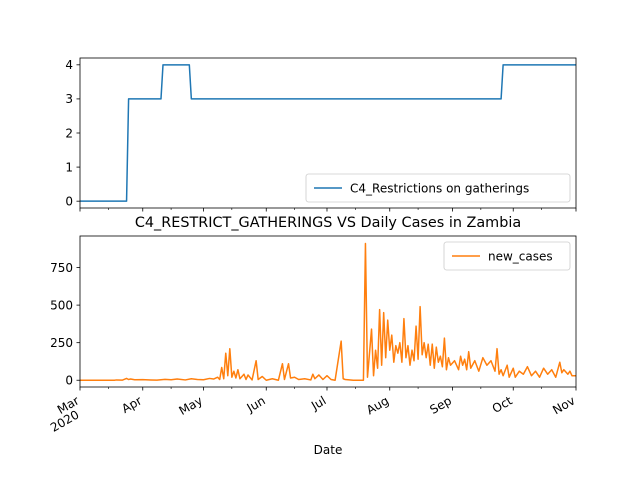  I want to click on y-tick-label: 3, so click(69, 99).